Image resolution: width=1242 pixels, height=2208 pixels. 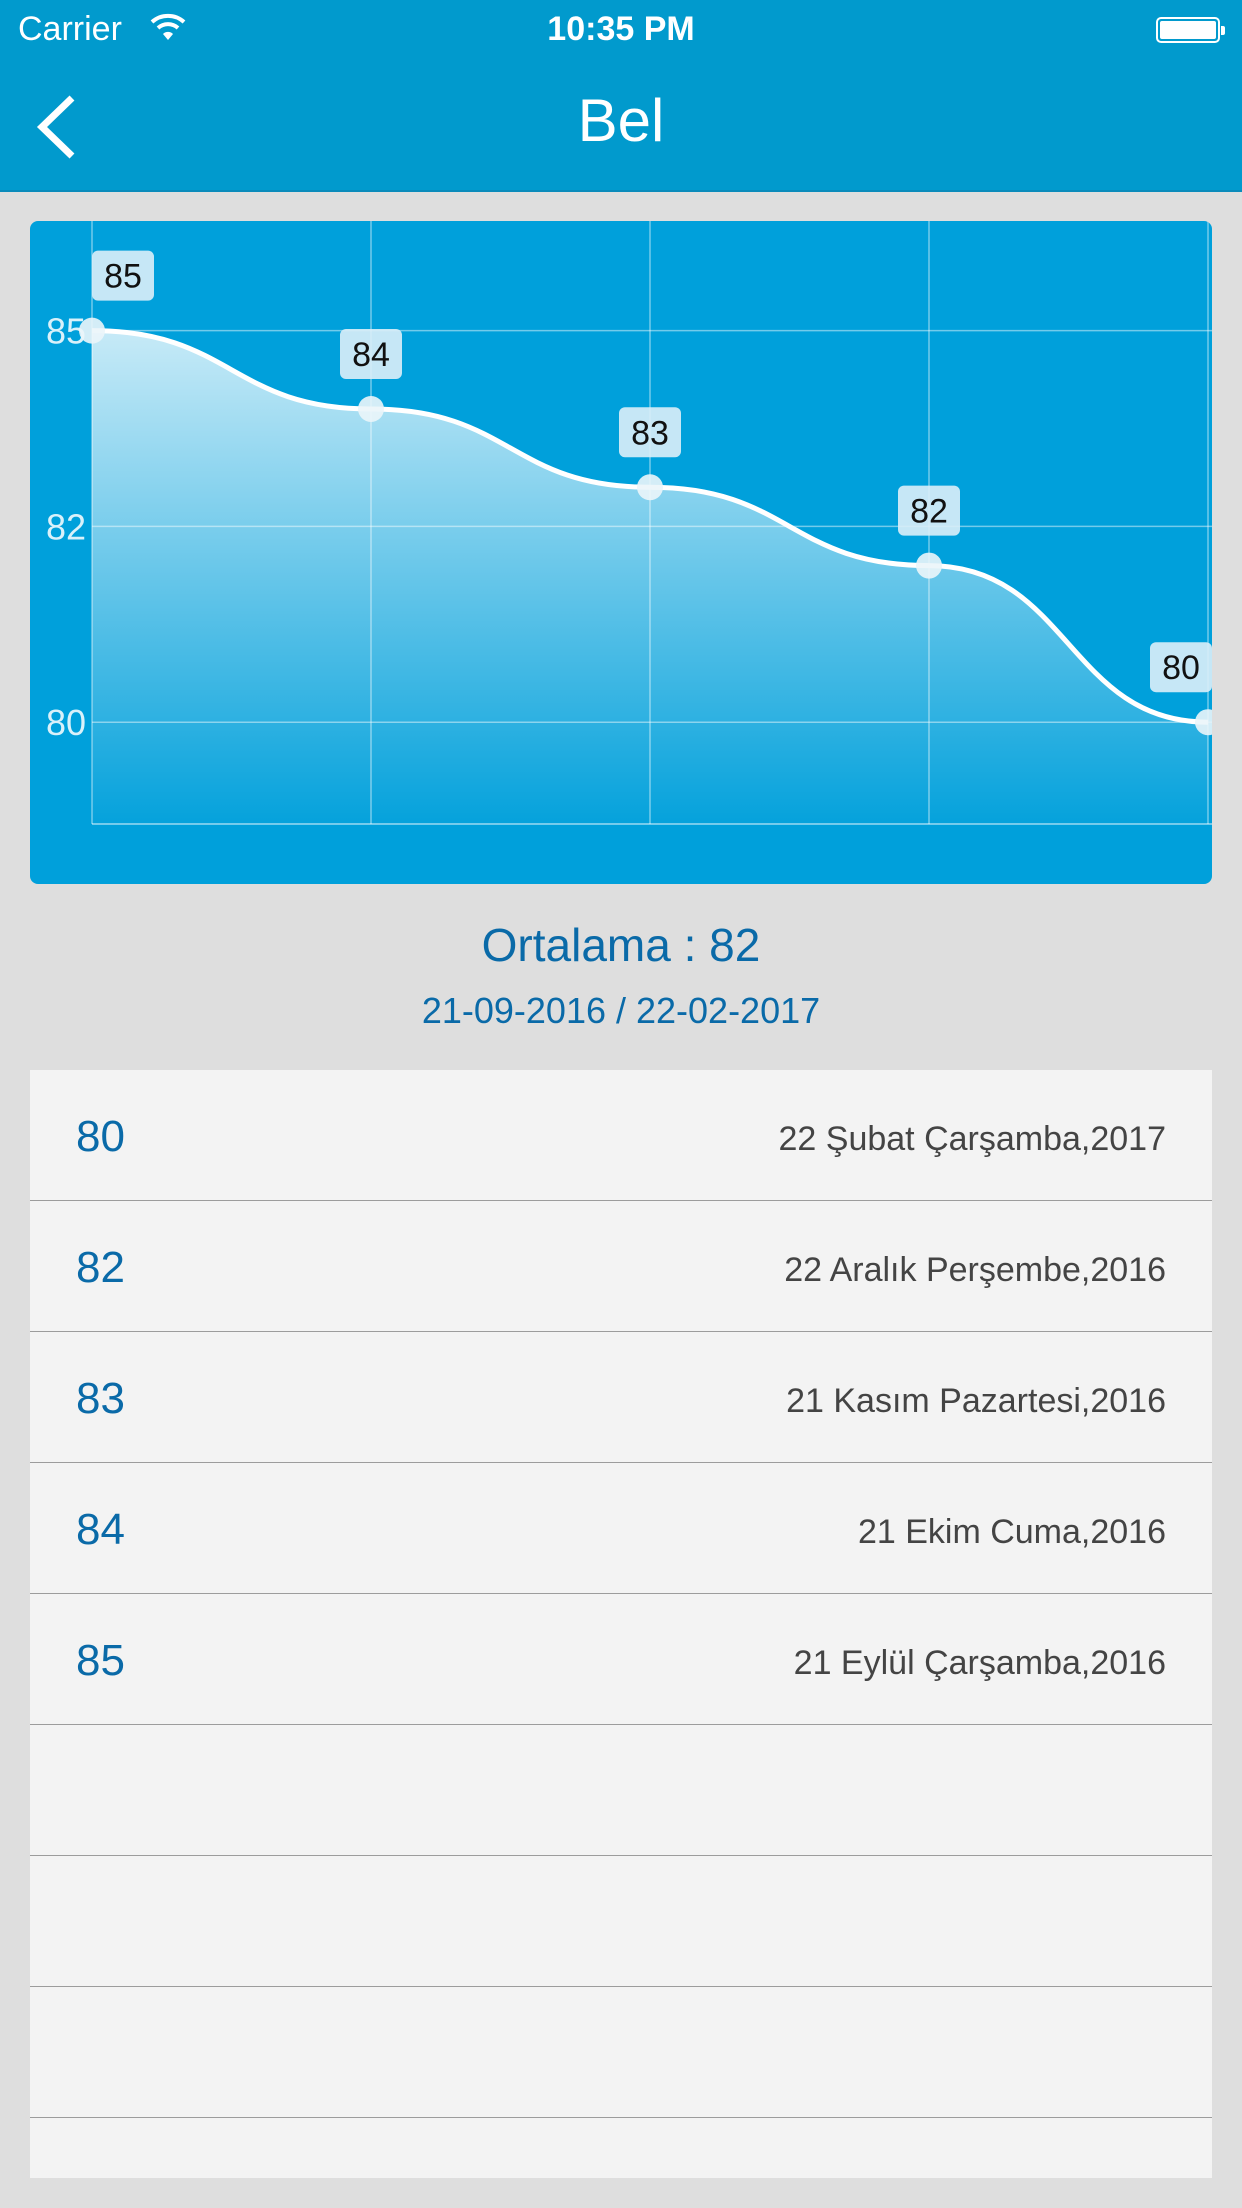 I want to click on y-tick-label: 82, so click(x=66, y=526).